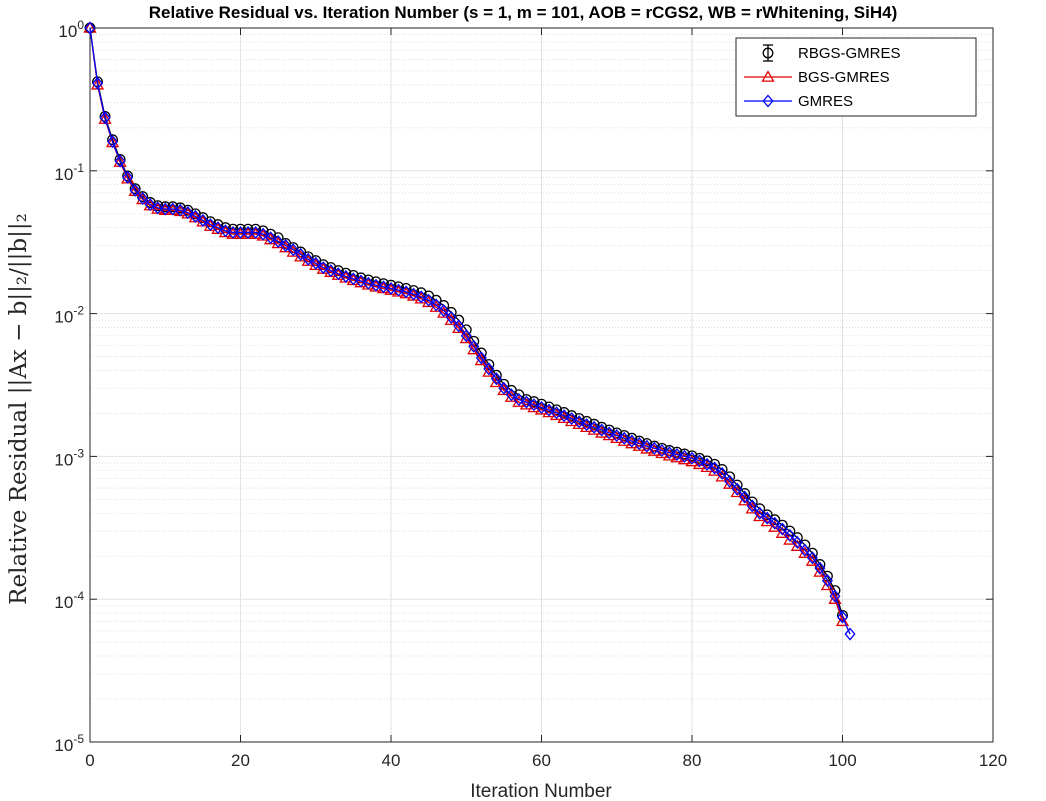 The width and height of the screenshot is (1046, 801). What do you see at coordinates (89, 760) in the screenshot?
I see `x-tick-label: 0` at bounding box center [89, 760].